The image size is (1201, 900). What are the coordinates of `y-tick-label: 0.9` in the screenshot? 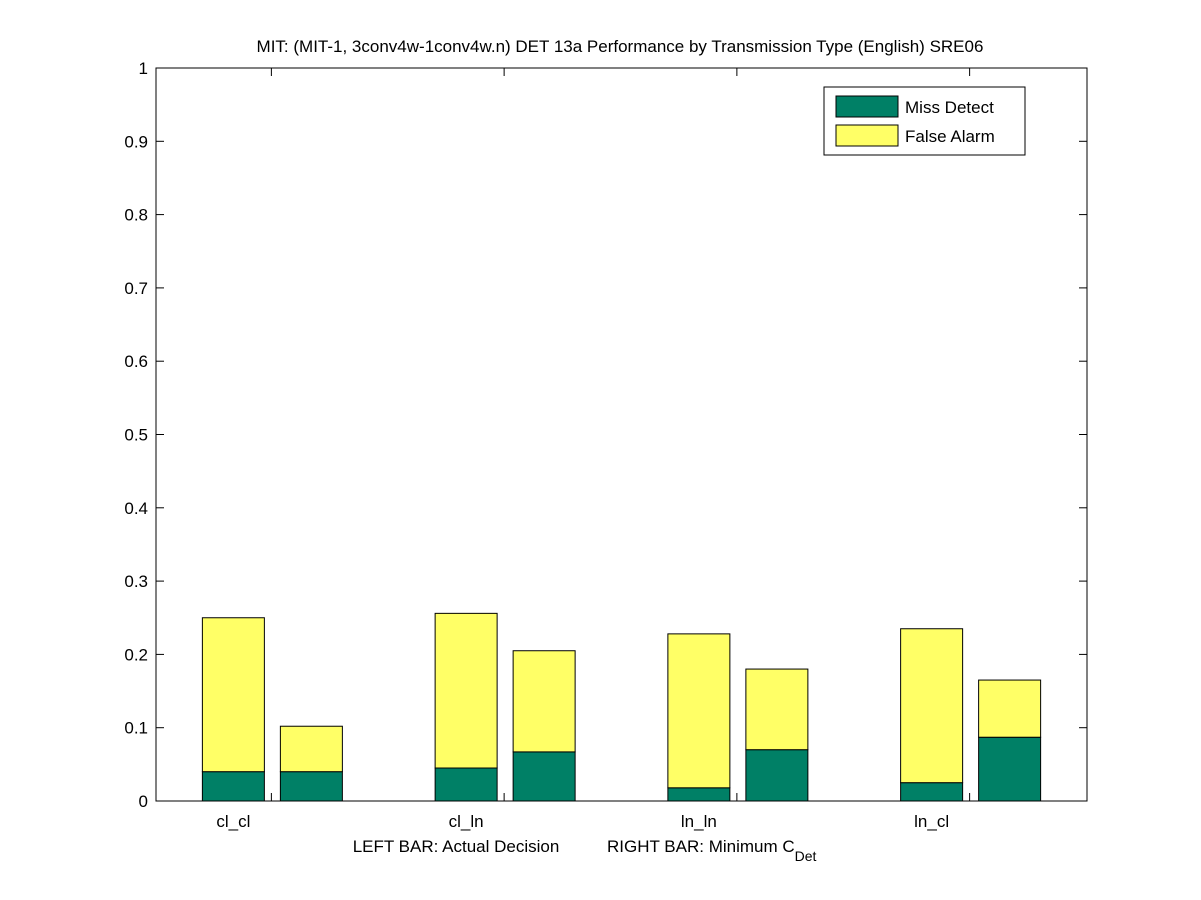 It's located at (136, 141).